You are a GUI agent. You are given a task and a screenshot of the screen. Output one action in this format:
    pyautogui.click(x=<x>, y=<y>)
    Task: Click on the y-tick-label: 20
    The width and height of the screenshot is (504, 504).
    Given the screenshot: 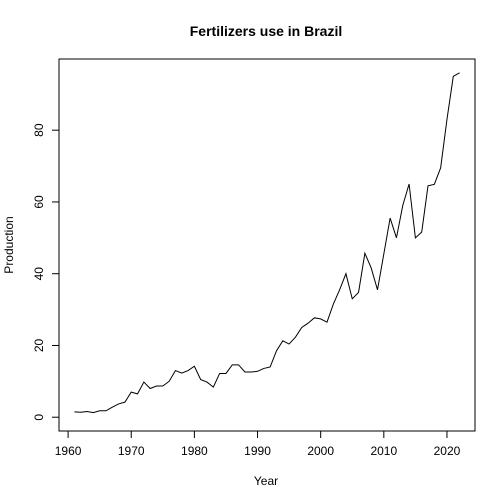 What is the action you would take?
    pyautogui.click(x=39, y=345)
    